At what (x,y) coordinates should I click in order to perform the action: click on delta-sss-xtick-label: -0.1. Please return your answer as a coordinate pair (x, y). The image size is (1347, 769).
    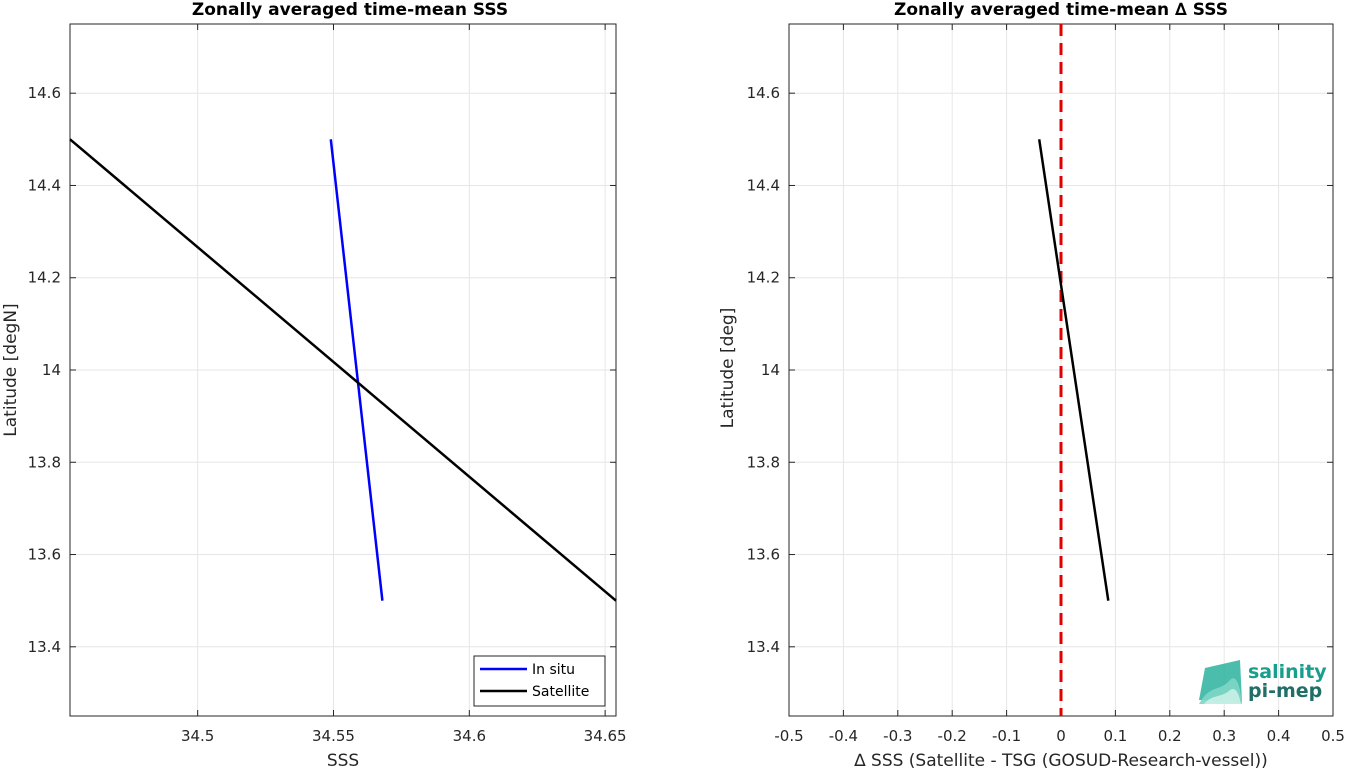
    Looking at the image, I should click on (1006, 736).